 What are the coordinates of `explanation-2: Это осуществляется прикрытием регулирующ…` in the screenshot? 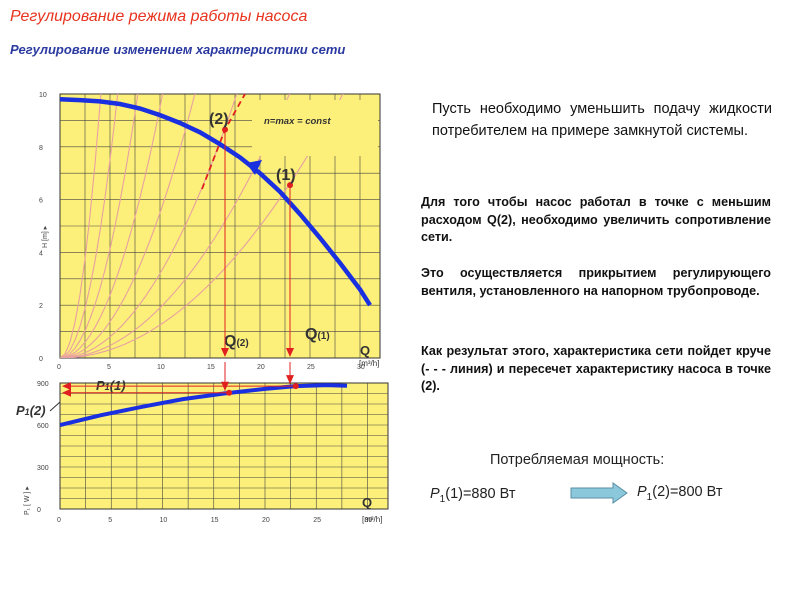 It's located at (596, 282).